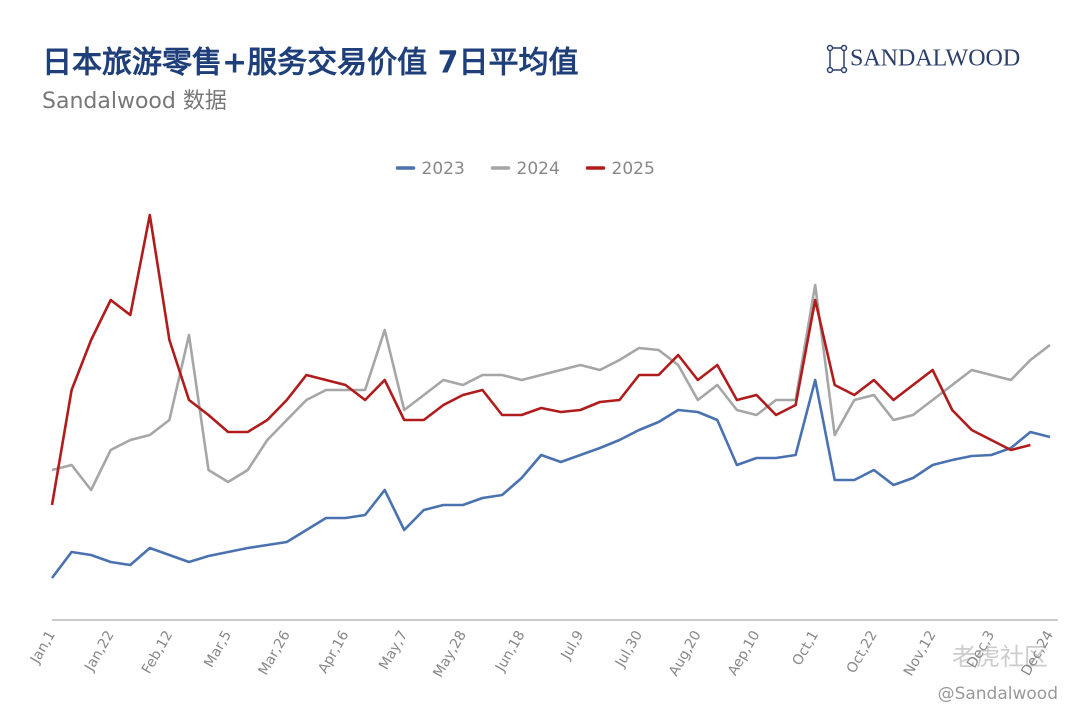 The image size is (1080, 720). I want to click on legend-label: 2023, so click(443, 169).